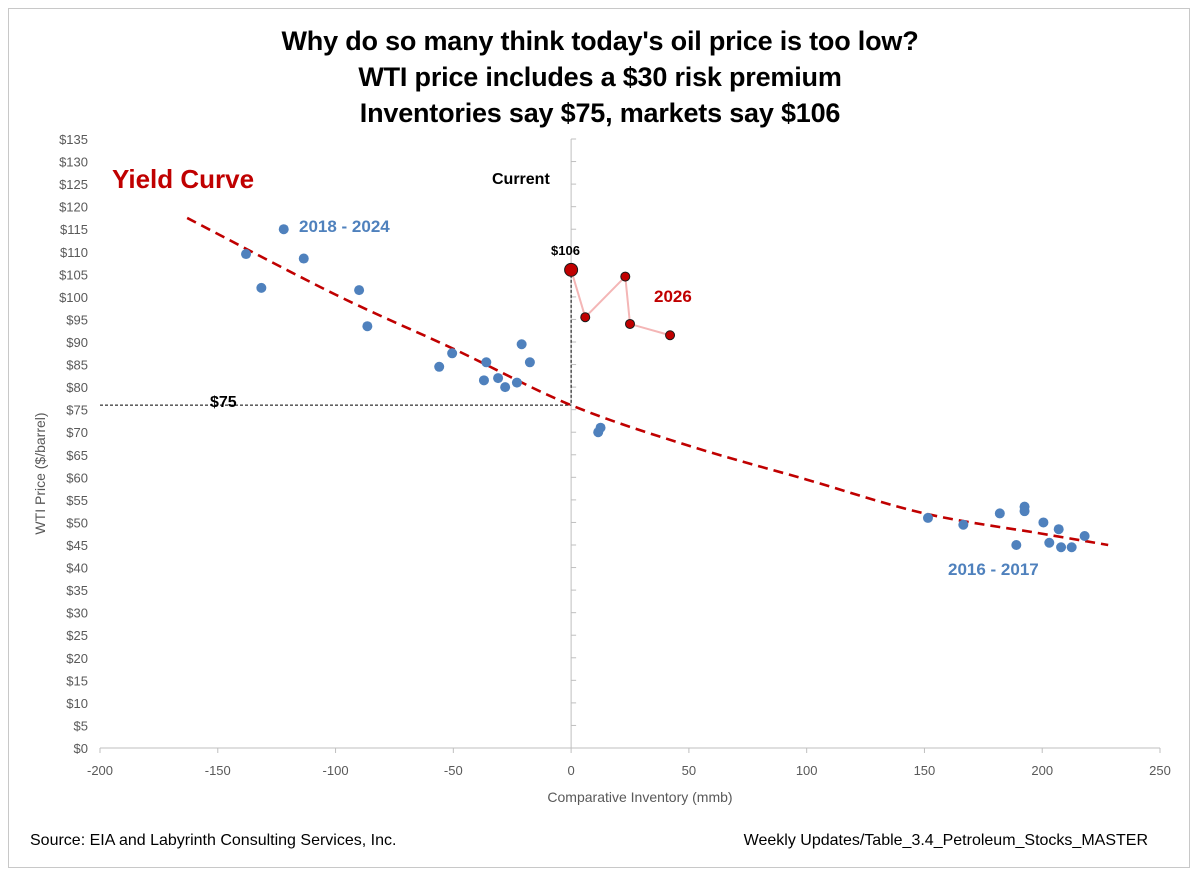 This screenshot has height=877, width=1200. What do you see at coordinates (336, 770) in the screenshot?
I see `x-tick-label: -100` at bounding box center [336, 770].